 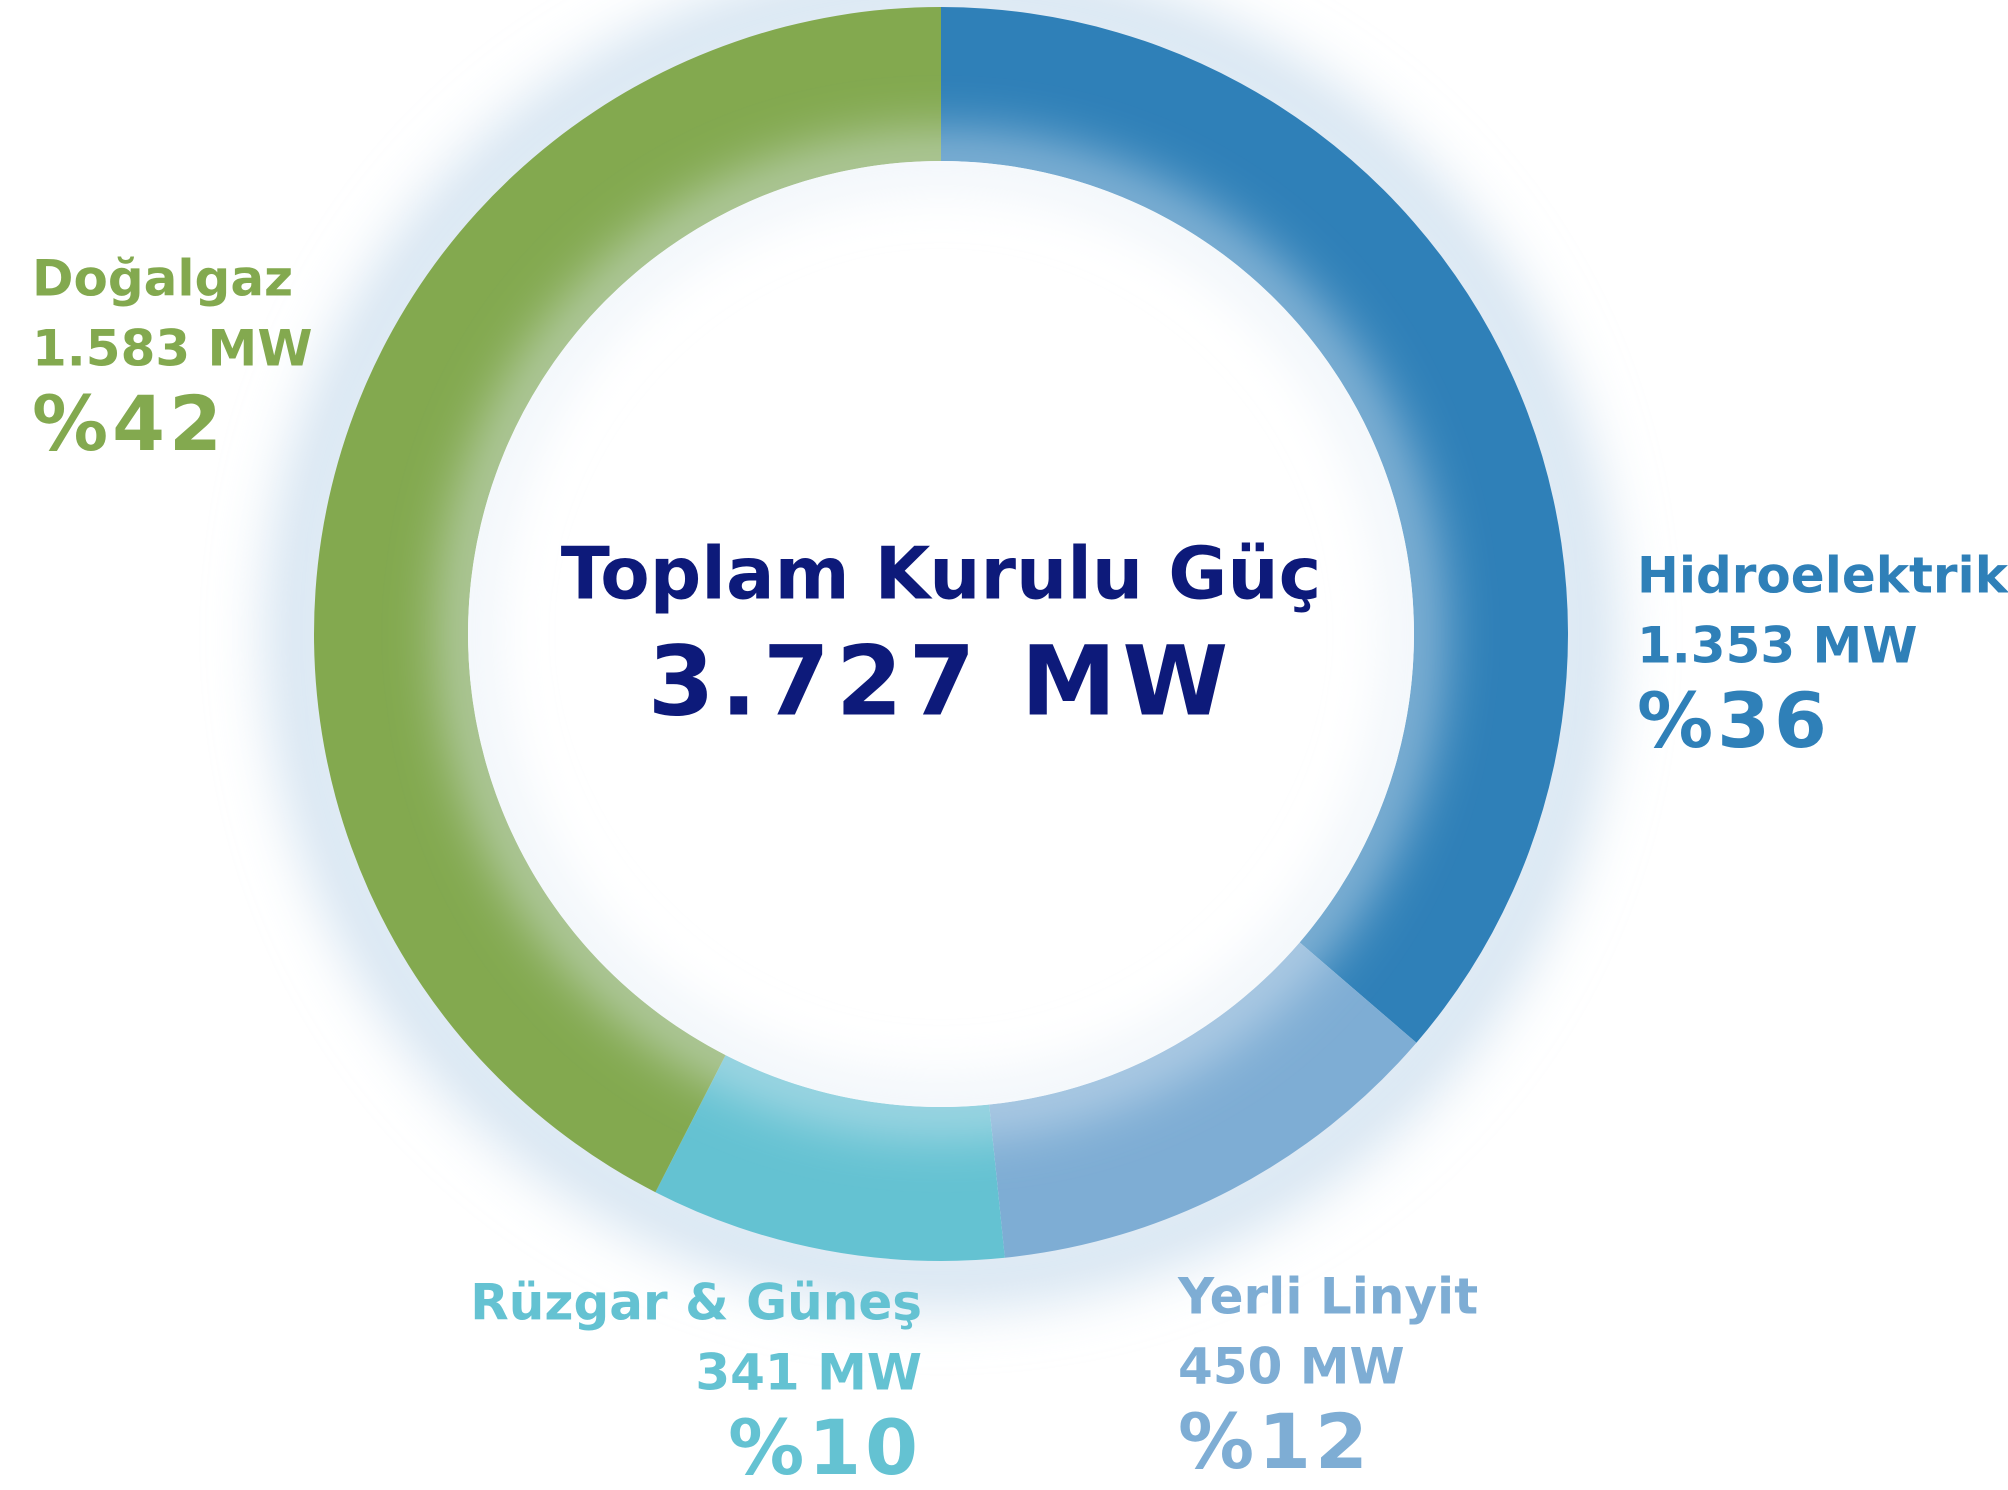 I want to click on segment-share: %12, so click(x=1275, y=1441).